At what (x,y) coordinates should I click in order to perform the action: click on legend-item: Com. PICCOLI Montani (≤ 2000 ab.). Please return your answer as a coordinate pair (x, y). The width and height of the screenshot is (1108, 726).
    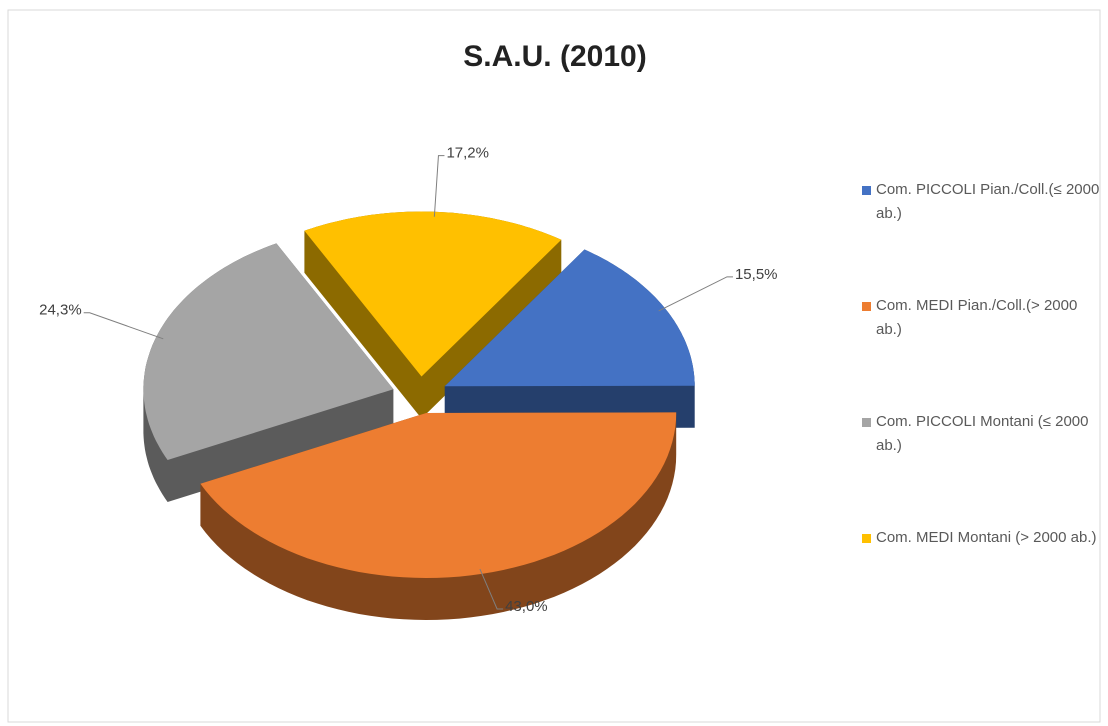
    Looking at the image, I should click on (981, 434).